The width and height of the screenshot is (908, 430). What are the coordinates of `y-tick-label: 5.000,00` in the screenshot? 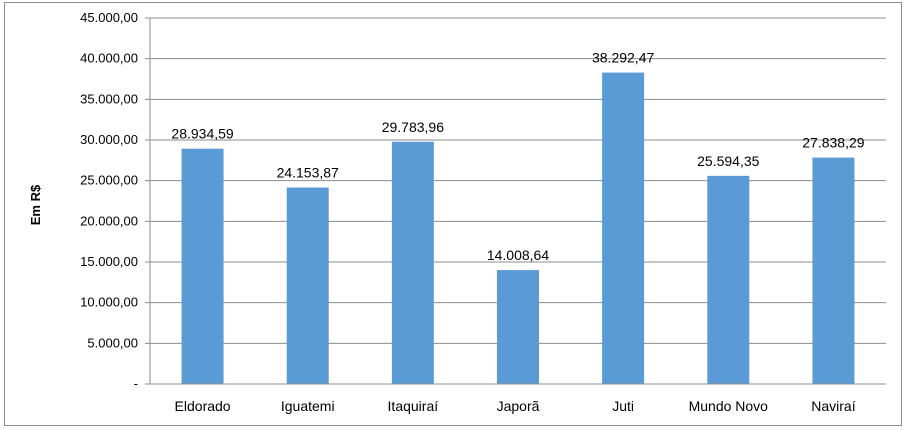 It's located at (112, 342).